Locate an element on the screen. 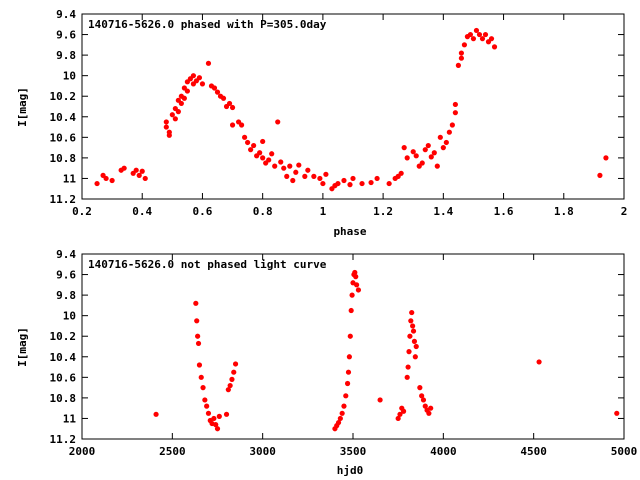 The height and width of the screenshot is (480, 640). x-tick-label: 3500 is located at coordinates (353, 451).